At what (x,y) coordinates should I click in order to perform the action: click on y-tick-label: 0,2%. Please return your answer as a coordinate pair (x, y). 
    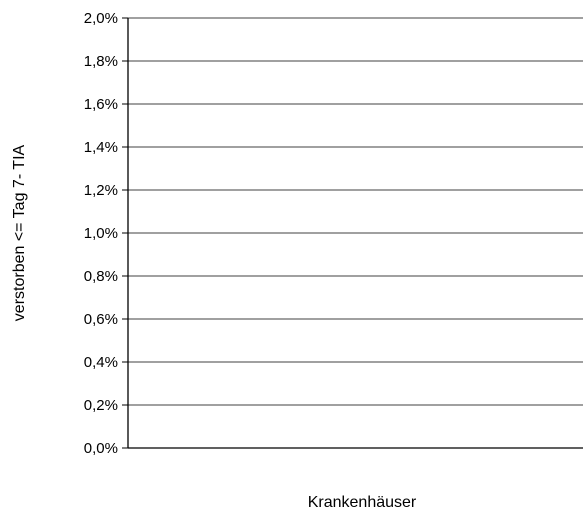
    Looking at the image, I should click on (101, 405).